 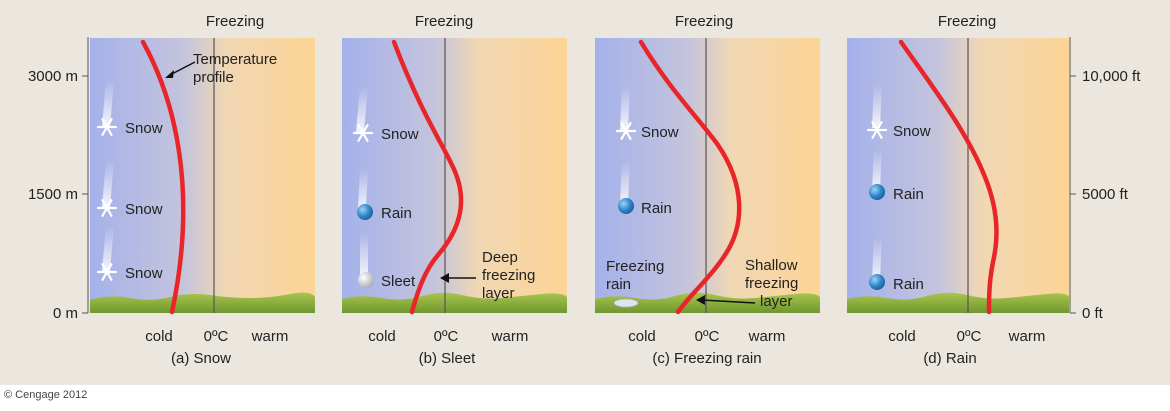 I want to click on panel-c-label-2: Rain, so click(x=656, y=208).